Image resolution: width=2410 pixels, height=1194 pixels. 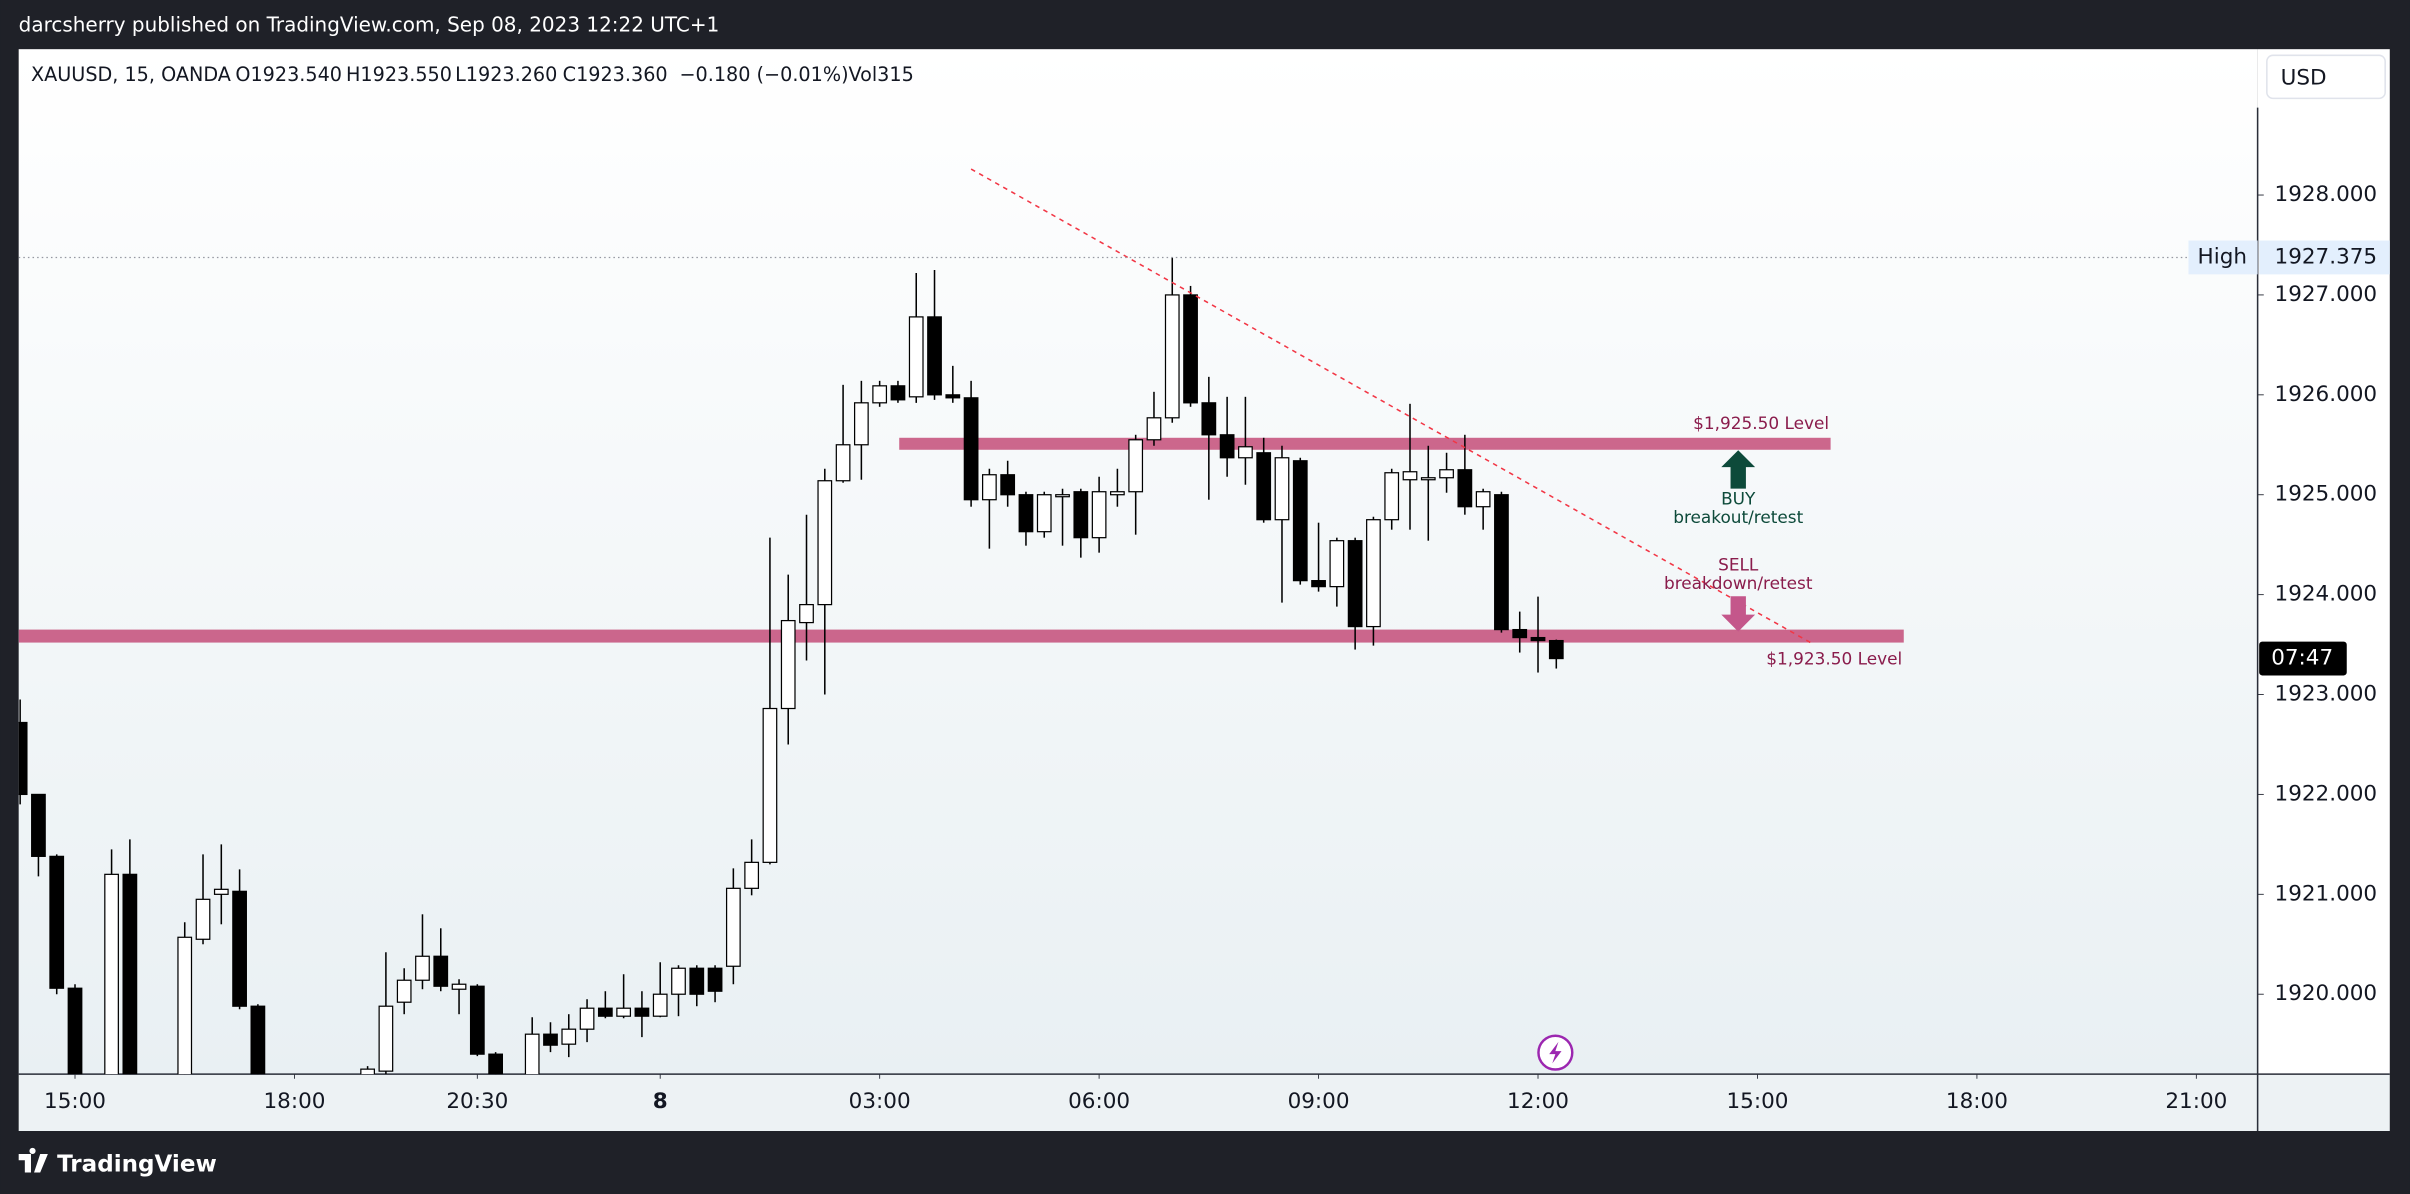 What do you see at coordinates (660, 1101) in the screenshot?
I see `x-tick-label: 8` at bounding box center [660, 1101].